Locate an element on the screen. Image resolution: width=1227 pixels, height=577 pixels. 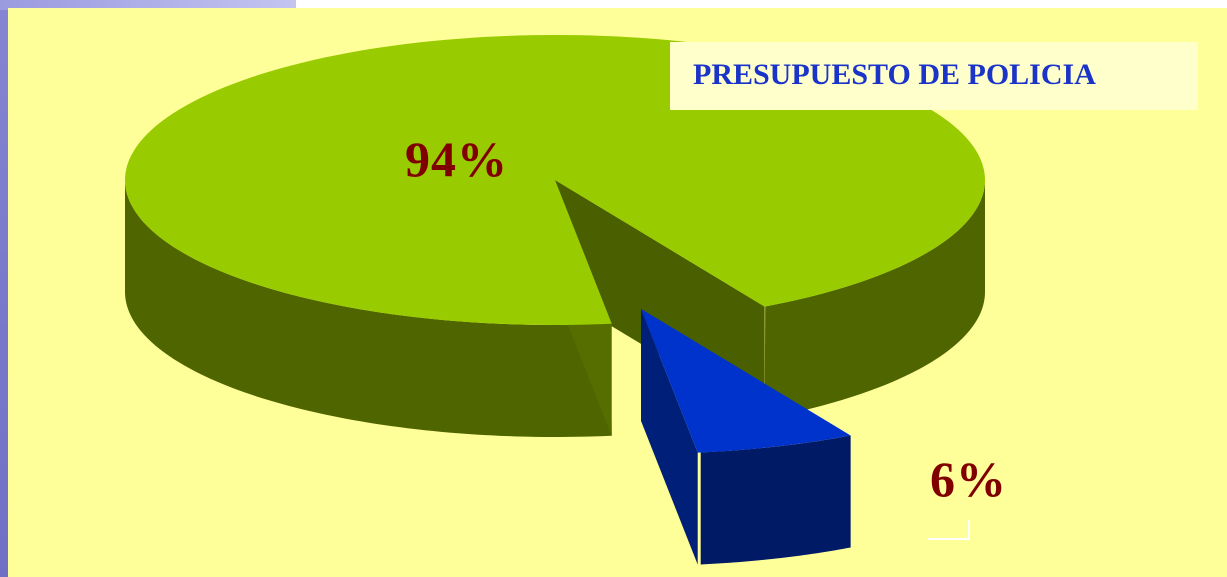
slice-cut-face-small is located at coordinates (669, 436).